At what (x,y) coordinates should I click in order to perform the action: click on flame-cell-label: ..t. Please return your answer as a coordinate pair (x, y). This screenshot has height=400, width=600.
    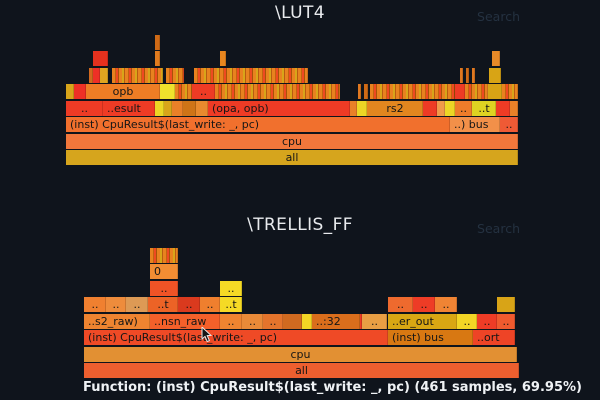
    Looking at the image, I should click on (163, 304).